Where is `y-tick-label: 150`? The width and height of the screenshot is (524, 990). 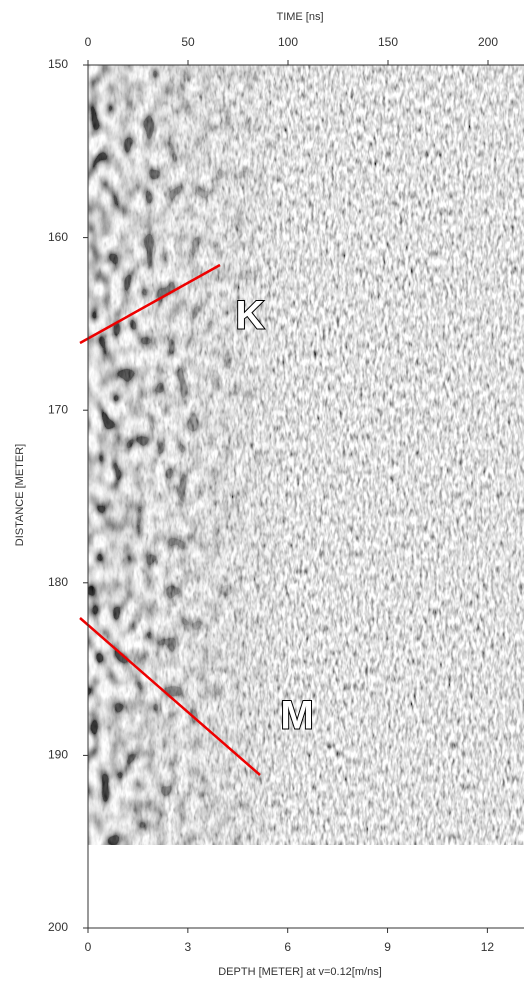 y-tick-label: 150 is located at coordinates (58, 64).